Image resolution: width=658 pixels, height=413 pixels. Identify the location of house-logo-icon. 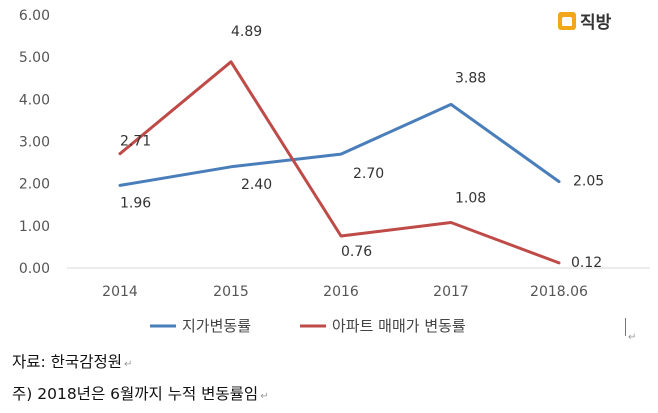
(567, 20).